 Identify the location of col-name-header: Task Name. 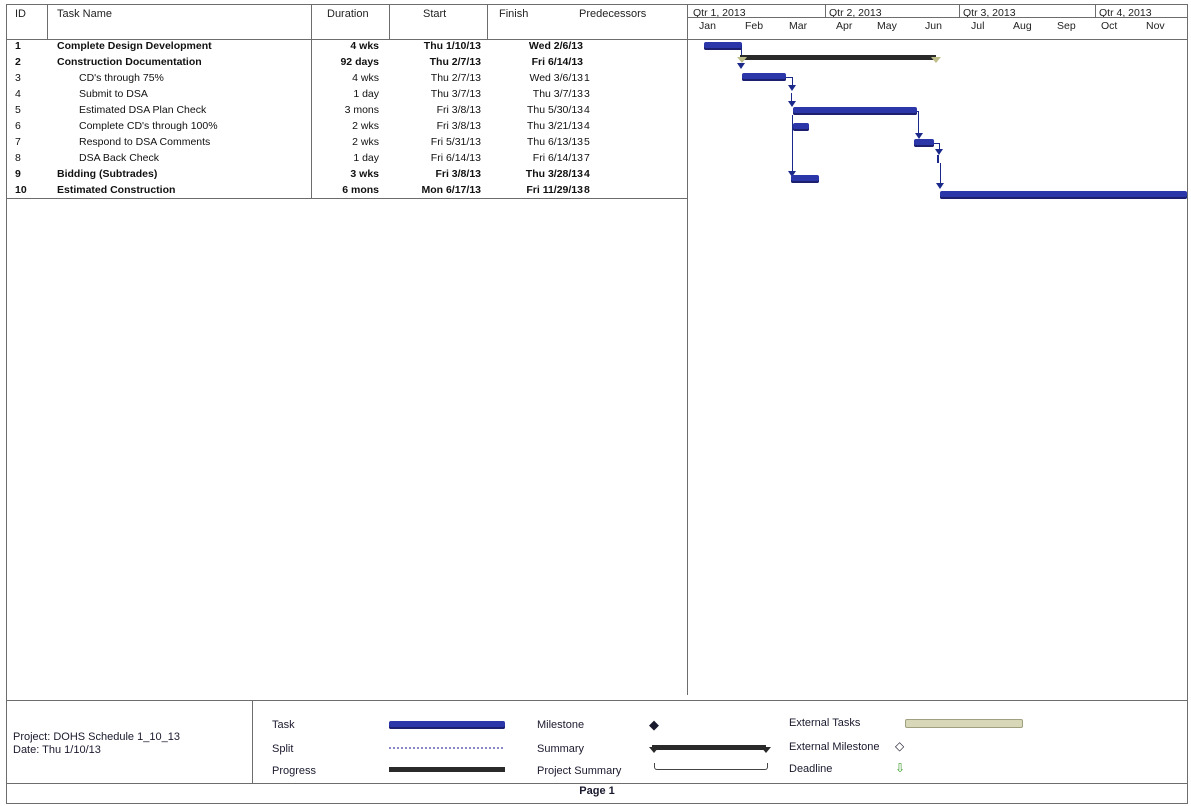
(85, 14).